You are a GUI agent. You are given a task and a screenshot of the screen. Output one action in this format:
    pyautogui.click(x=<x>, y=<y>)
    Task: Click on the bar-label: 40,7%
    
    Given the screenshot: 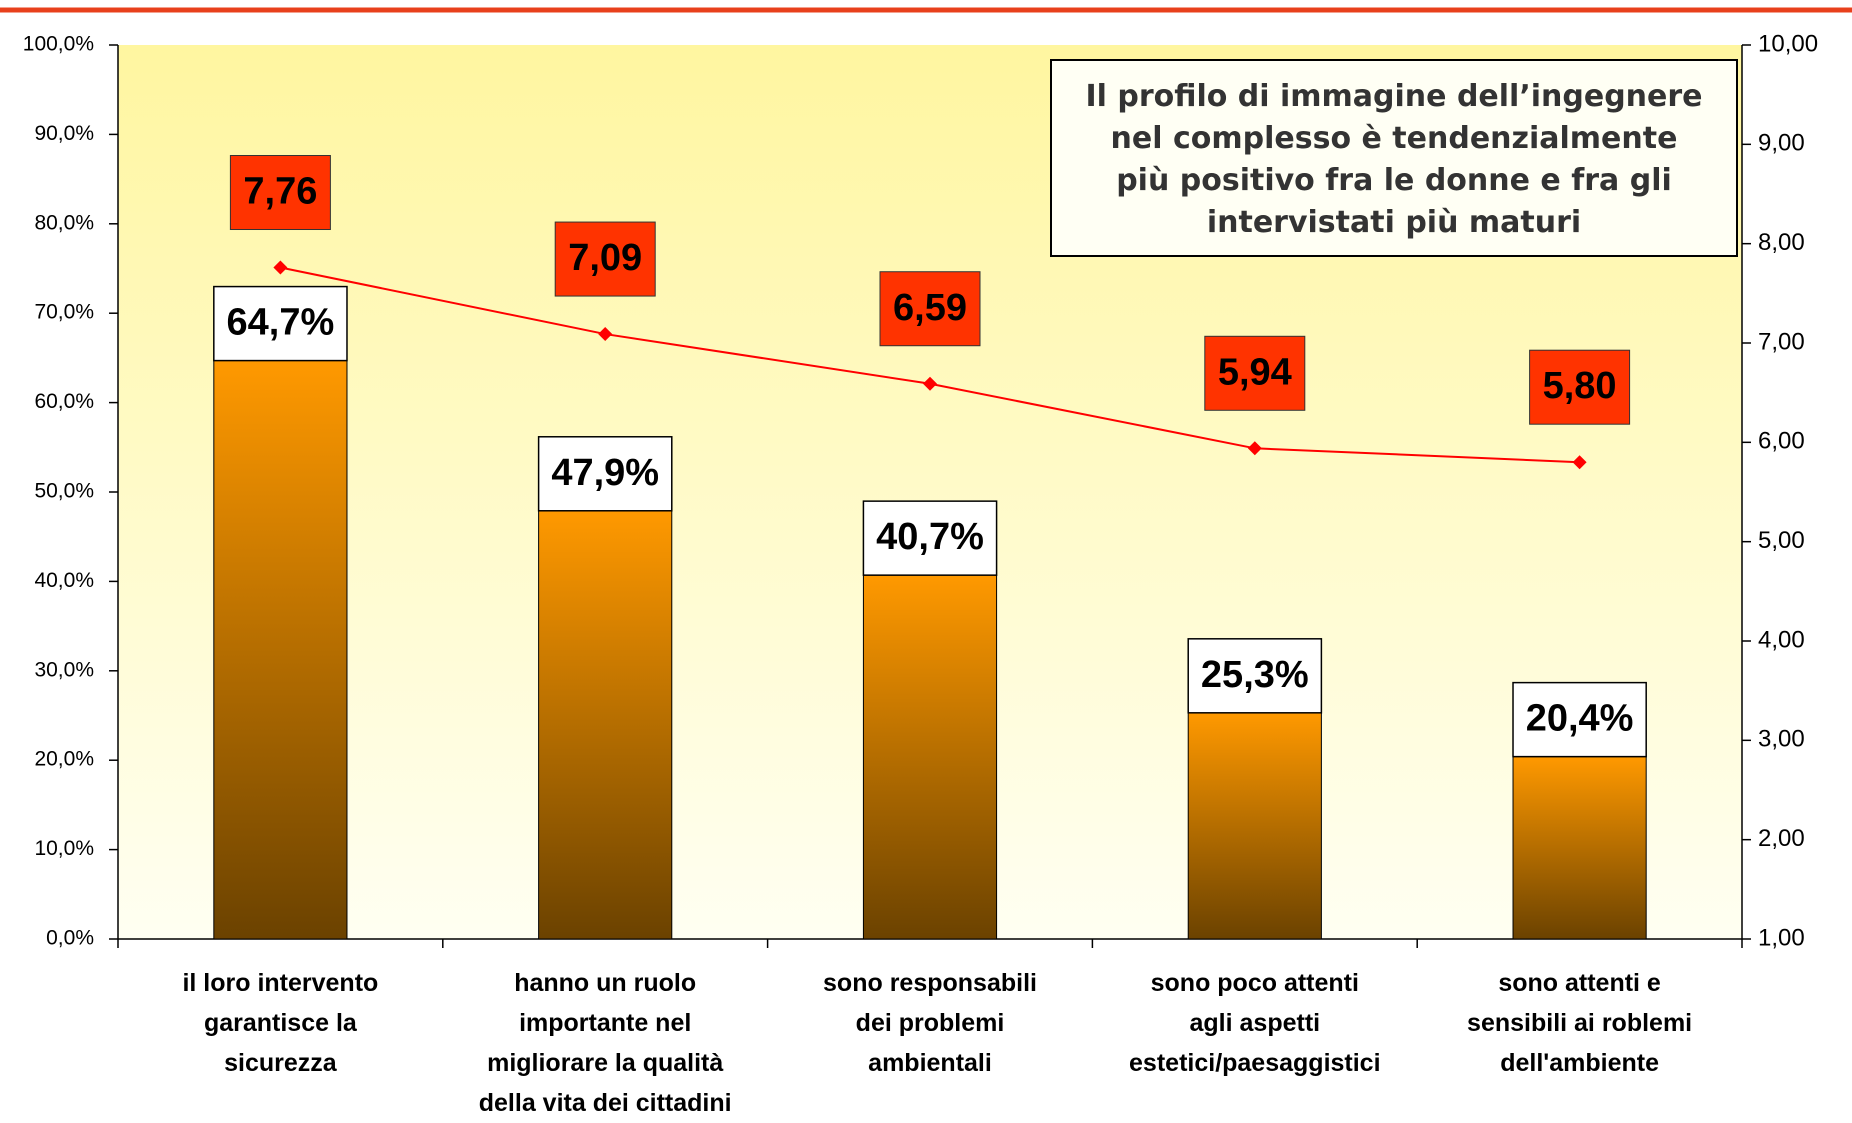 What is the action you would take?
    pyautogui.click(x=930, y=537)
    